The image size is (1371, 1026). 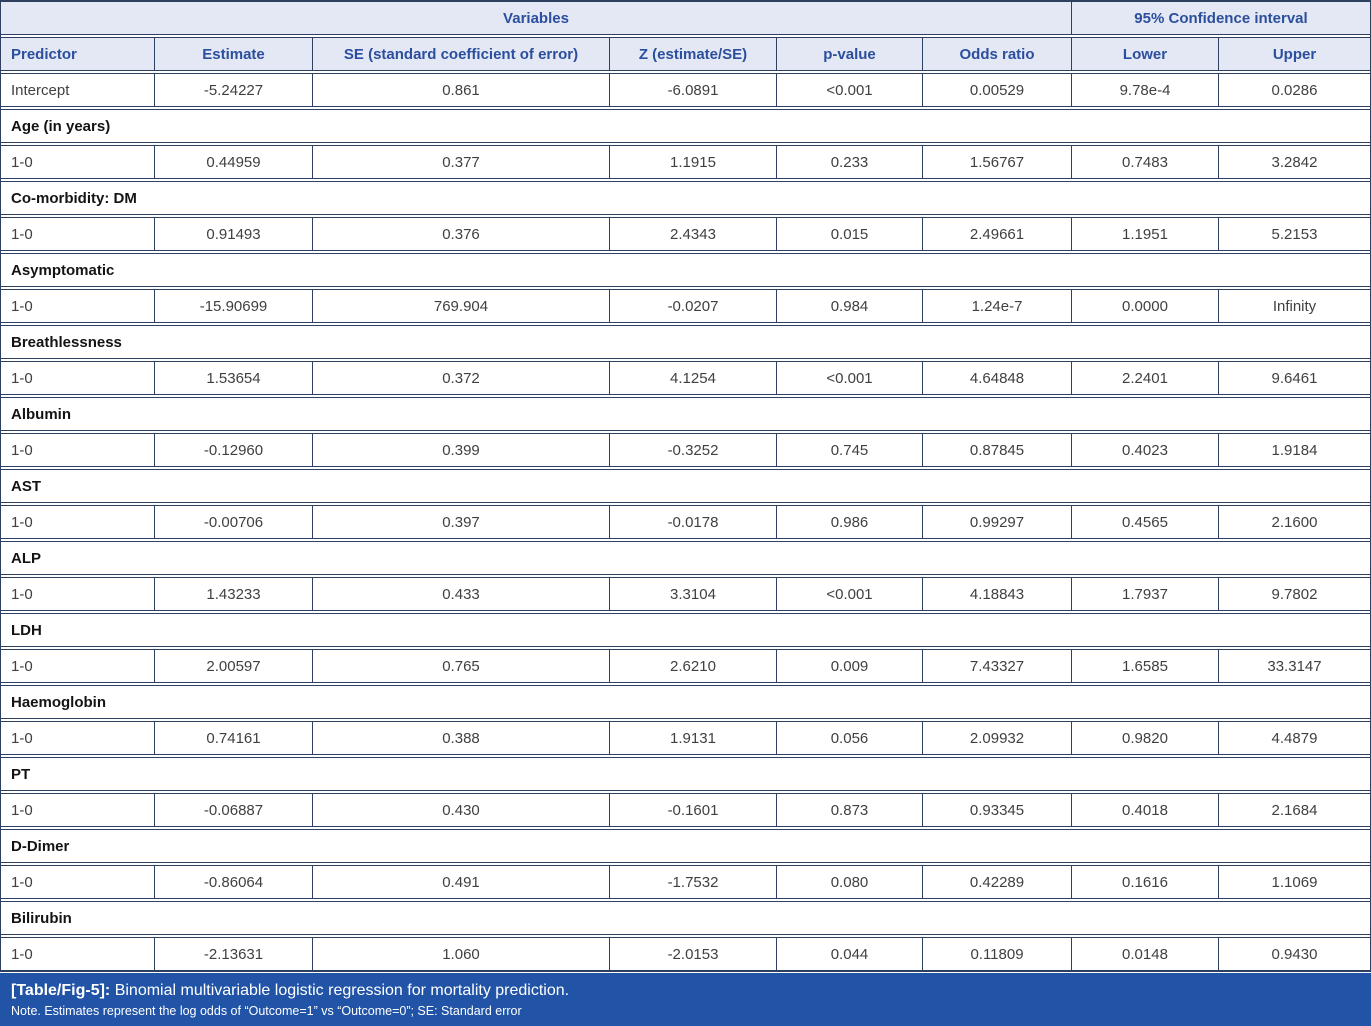 What do you see at coordinates (850, 54) in the screenshot?
I see `column-header-pvalue: p-value` at bounding box center [850, 54].